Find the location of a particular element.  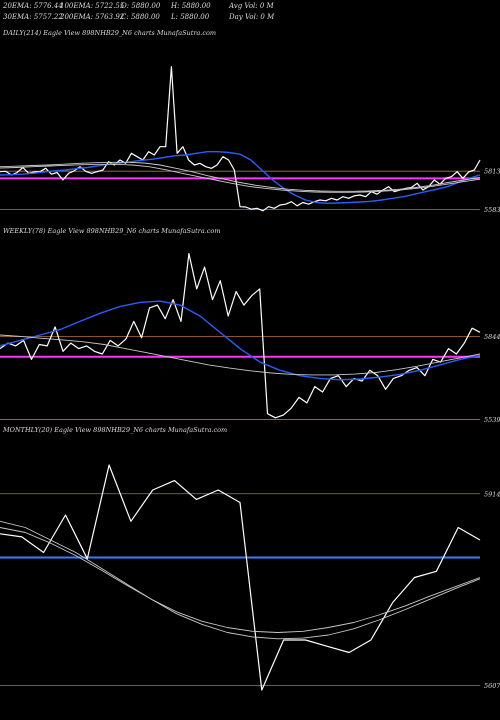

y-tick-label: 5914 is located at coordinates (492, 494).